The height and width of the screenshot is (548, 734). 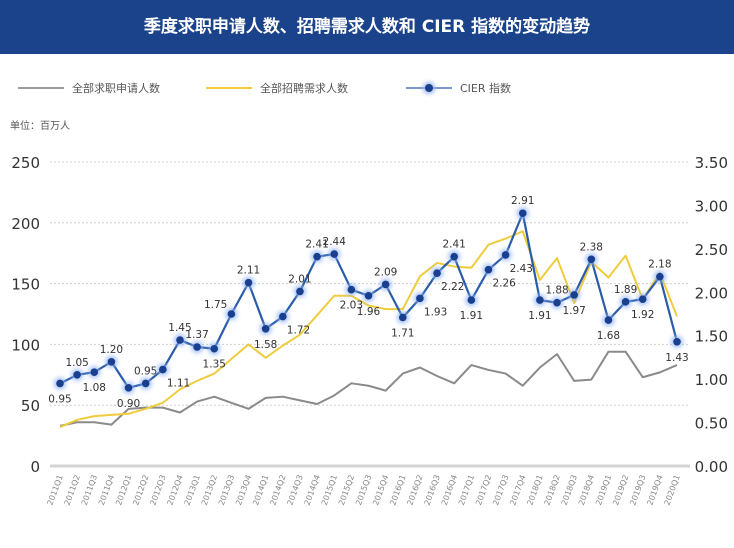 What do you see at coordinates (402, 333) in the screenshot?
I see `cier-data-label: 1.71` at bounding box center [402, 333].